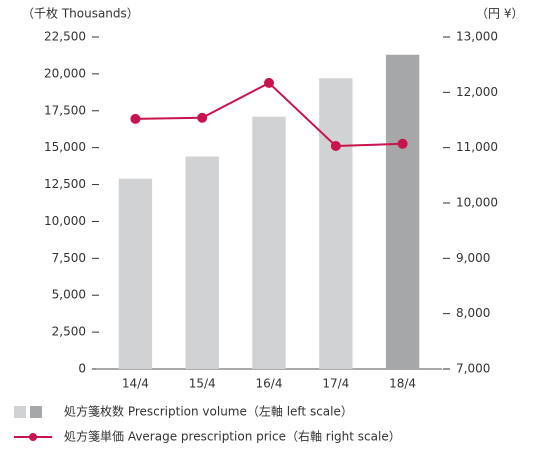  I want to click on y-tick-label: 10,000, so click(65, 221).